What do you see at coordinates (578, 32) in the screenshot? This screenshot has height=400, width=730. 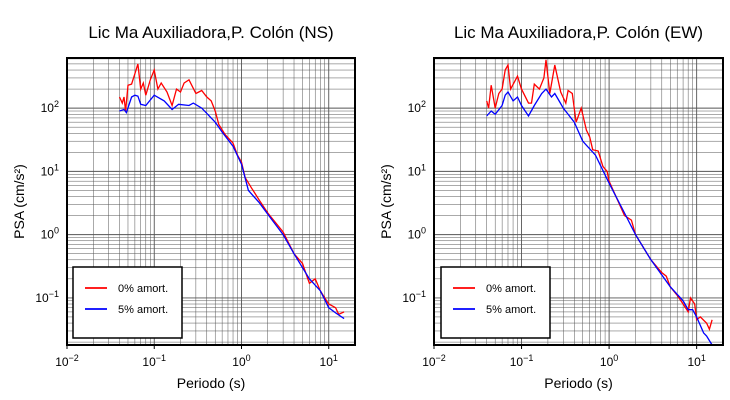 I see `chart-title: Lic Ma Auxiliadora,P. Colón (EW)` at bounding box center [578, 32].